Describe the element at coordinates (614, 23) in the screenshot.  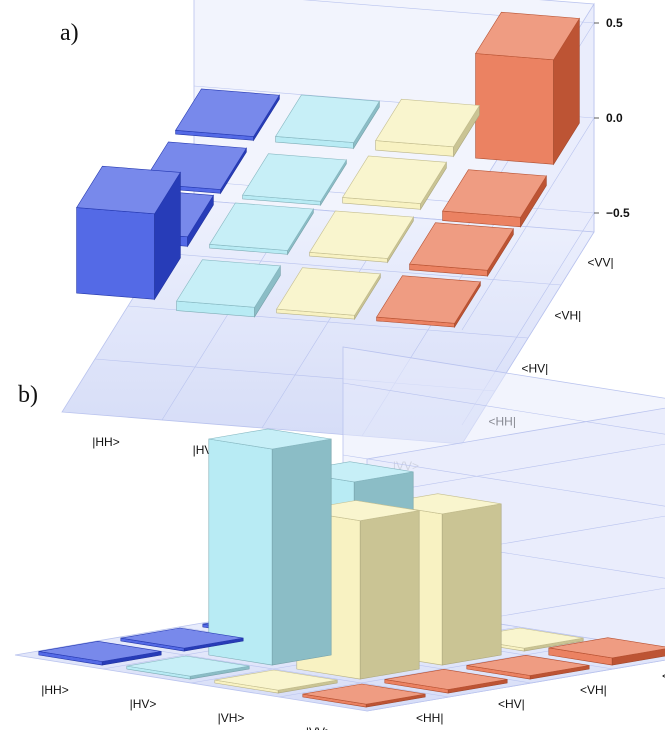
I see `z-tick-label: 0.5` at that location.